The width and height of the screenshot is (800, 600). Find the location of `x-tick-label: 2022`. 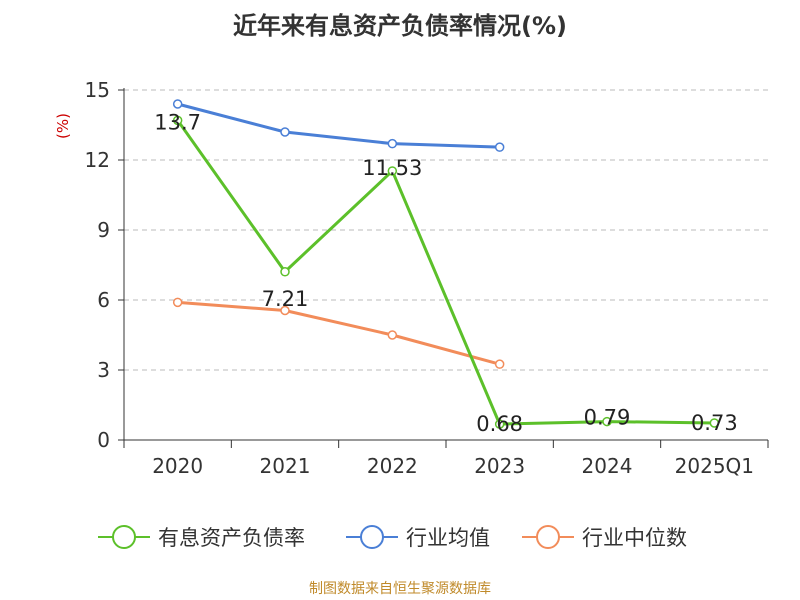

x-tick-label: 2022 is located at coordinates (392, 466).